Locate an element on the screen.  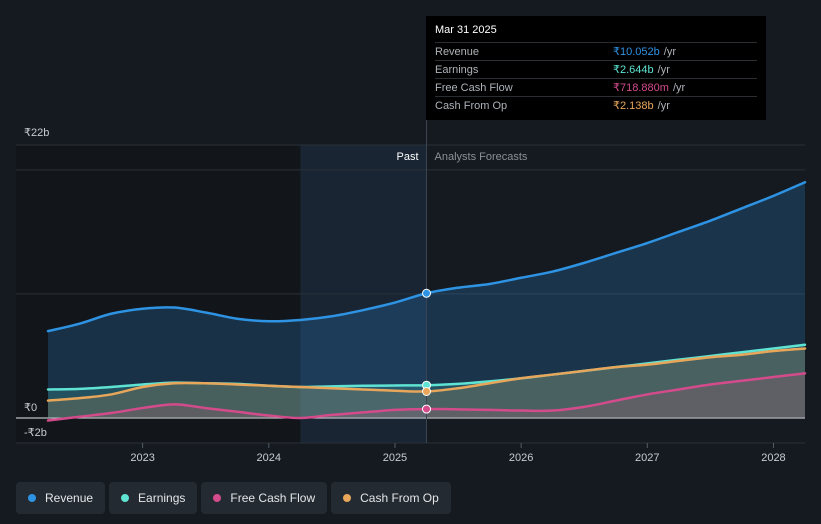
tooltip-date: Mar 31 2025 is located at coordinates (466, 30).